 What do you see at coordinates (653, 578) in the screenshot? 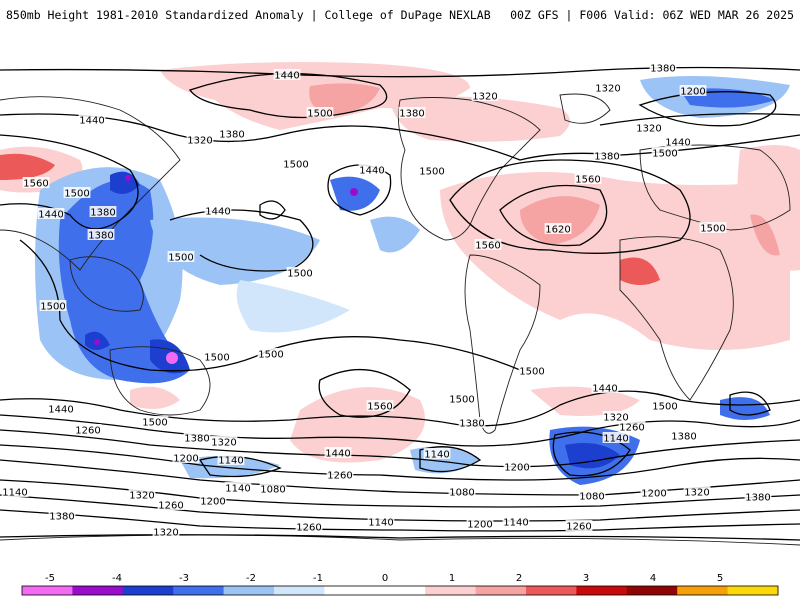
I see `colorbar-tick-label: 4` at bounding box center [653, 578].